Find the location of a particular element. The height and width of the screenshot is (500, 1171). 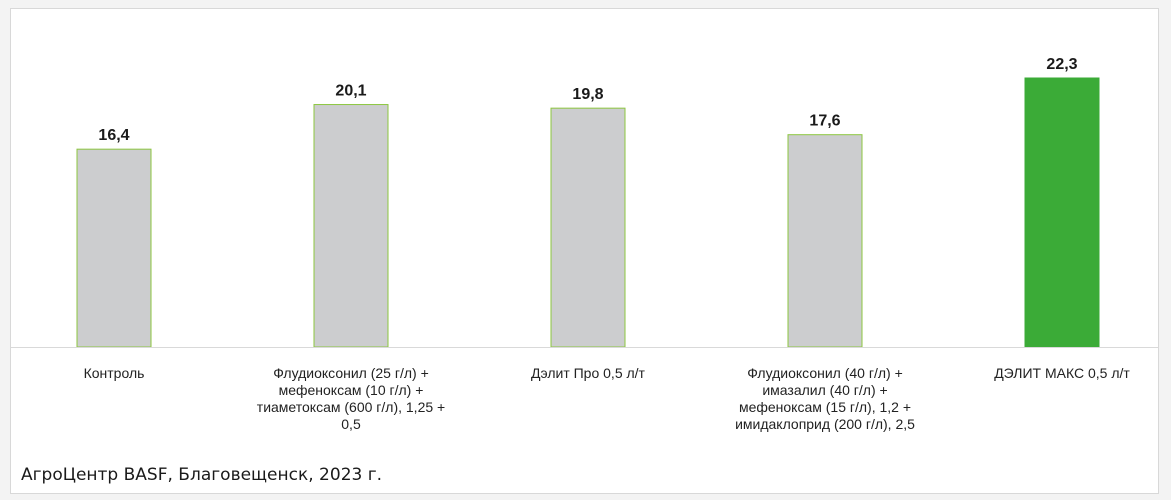

value-label-2: 20,1 is located at coordinates (350, 91).